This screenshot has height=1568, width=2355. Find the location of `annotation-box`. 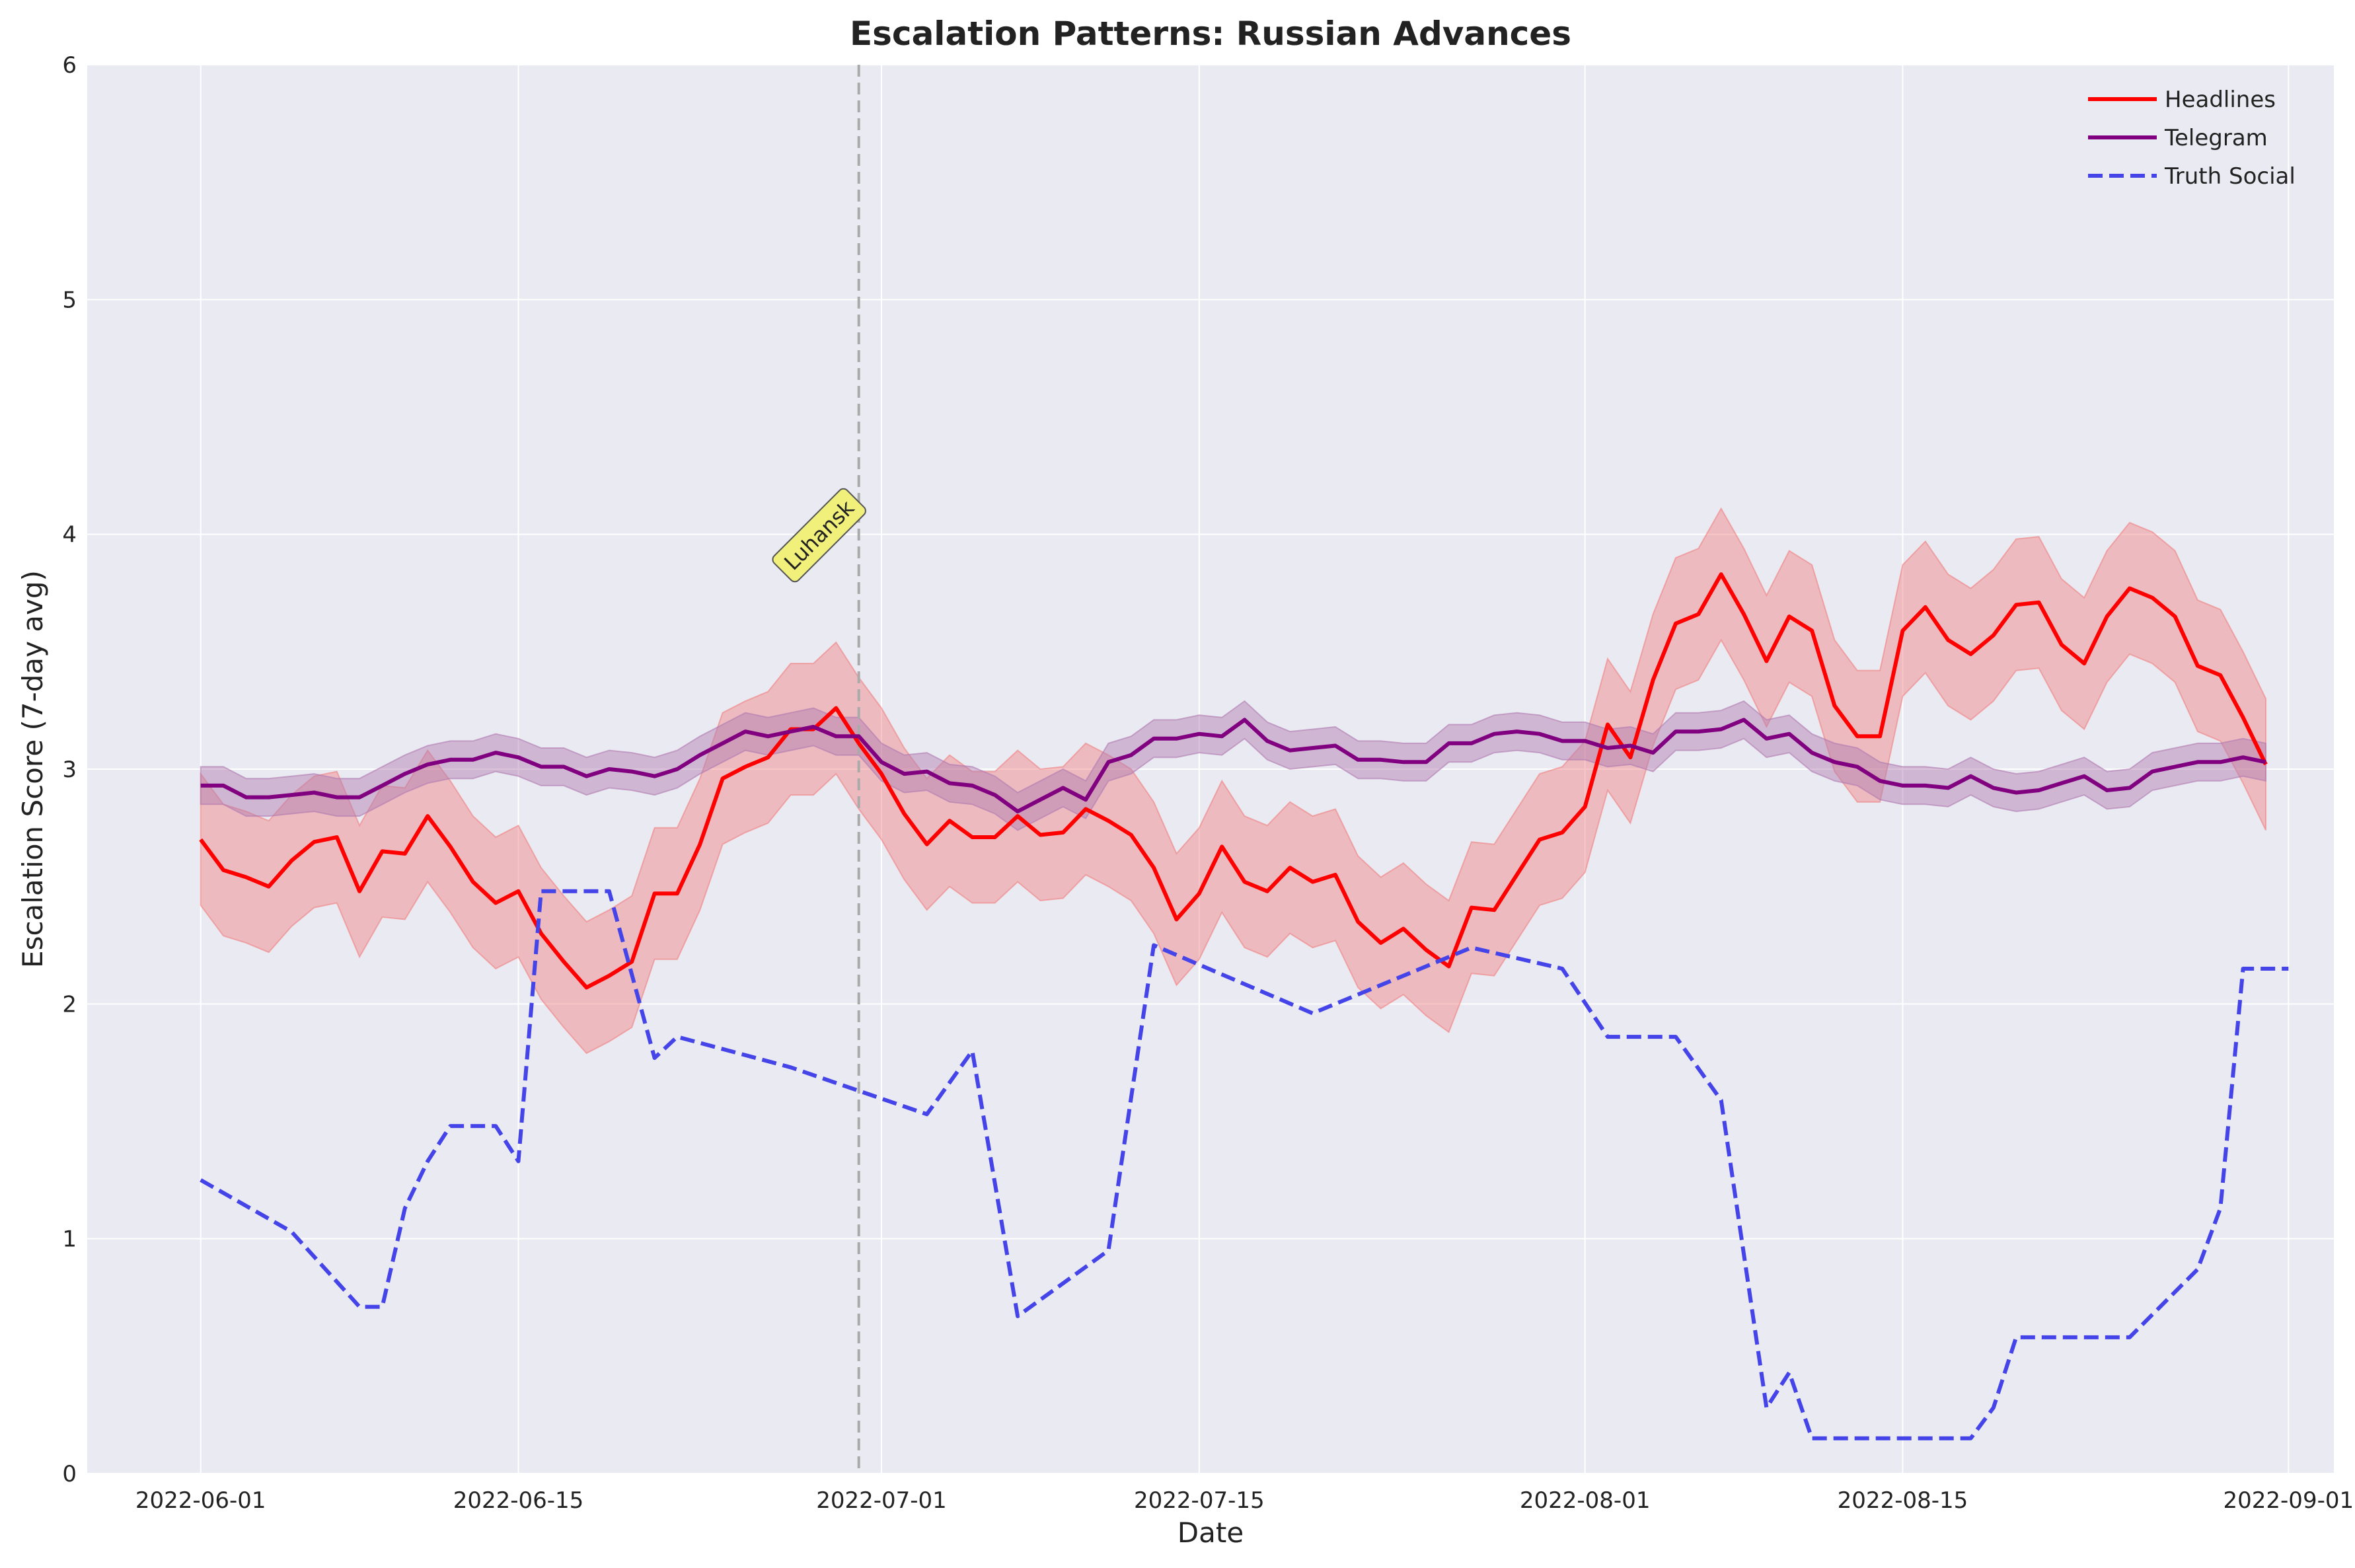

annotation-box is located at coordinates (819, 535).